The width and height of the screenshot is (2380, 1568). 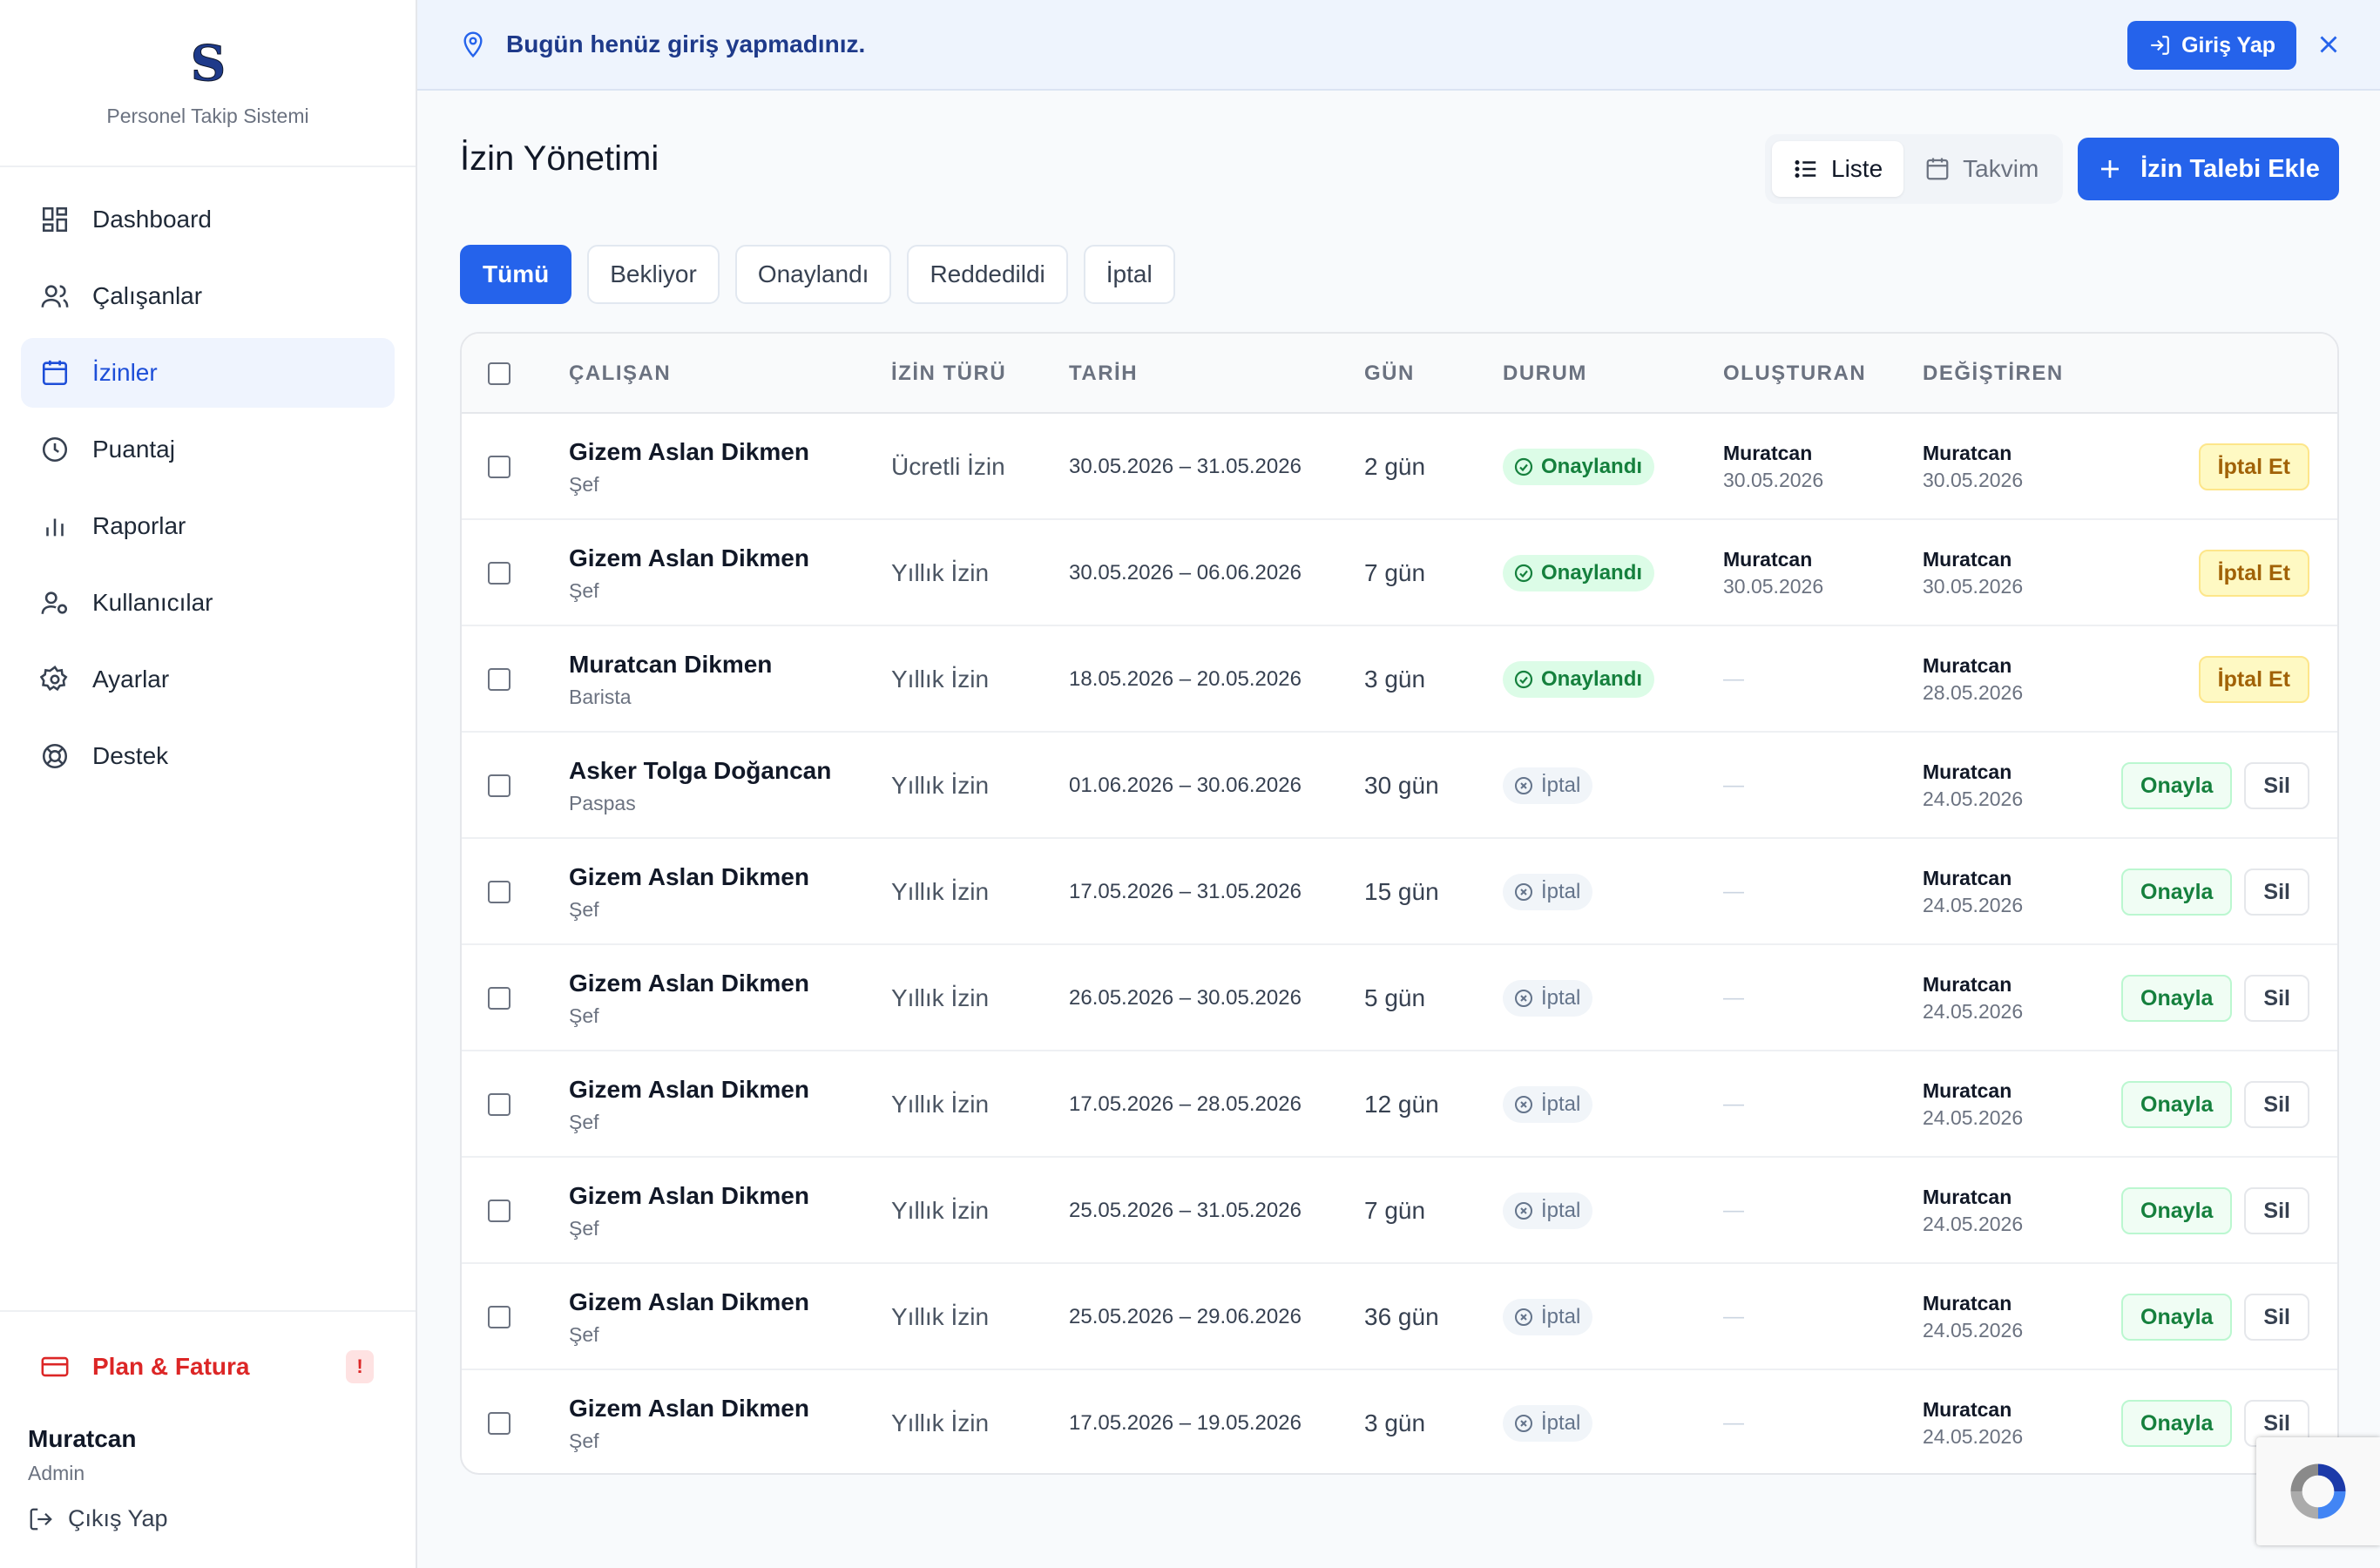 I want to click on filter-tab-1: Bekliyor, so click(x=653, y=274).